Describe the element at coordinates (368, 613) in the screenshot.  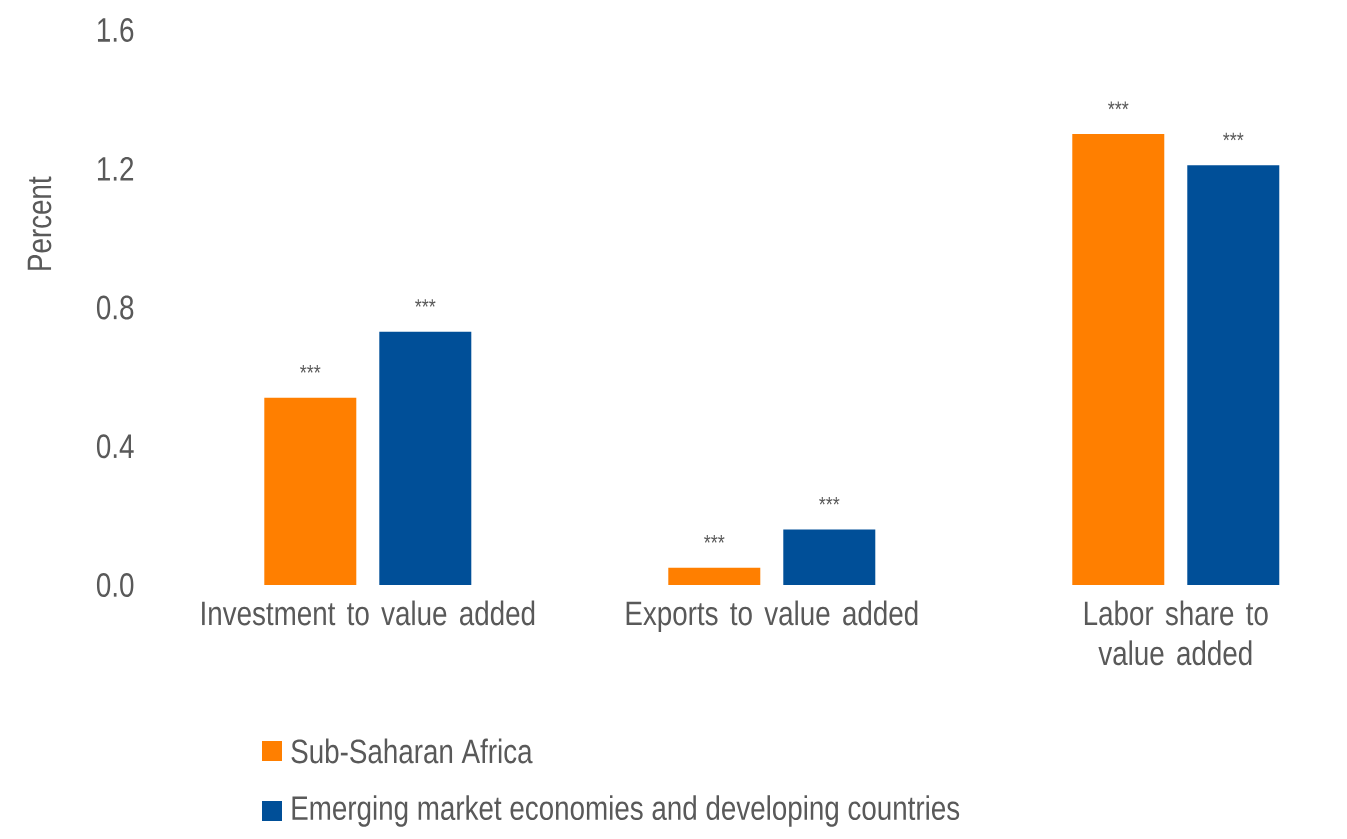
I see `x-tick-label: Investment to value added` at that location.